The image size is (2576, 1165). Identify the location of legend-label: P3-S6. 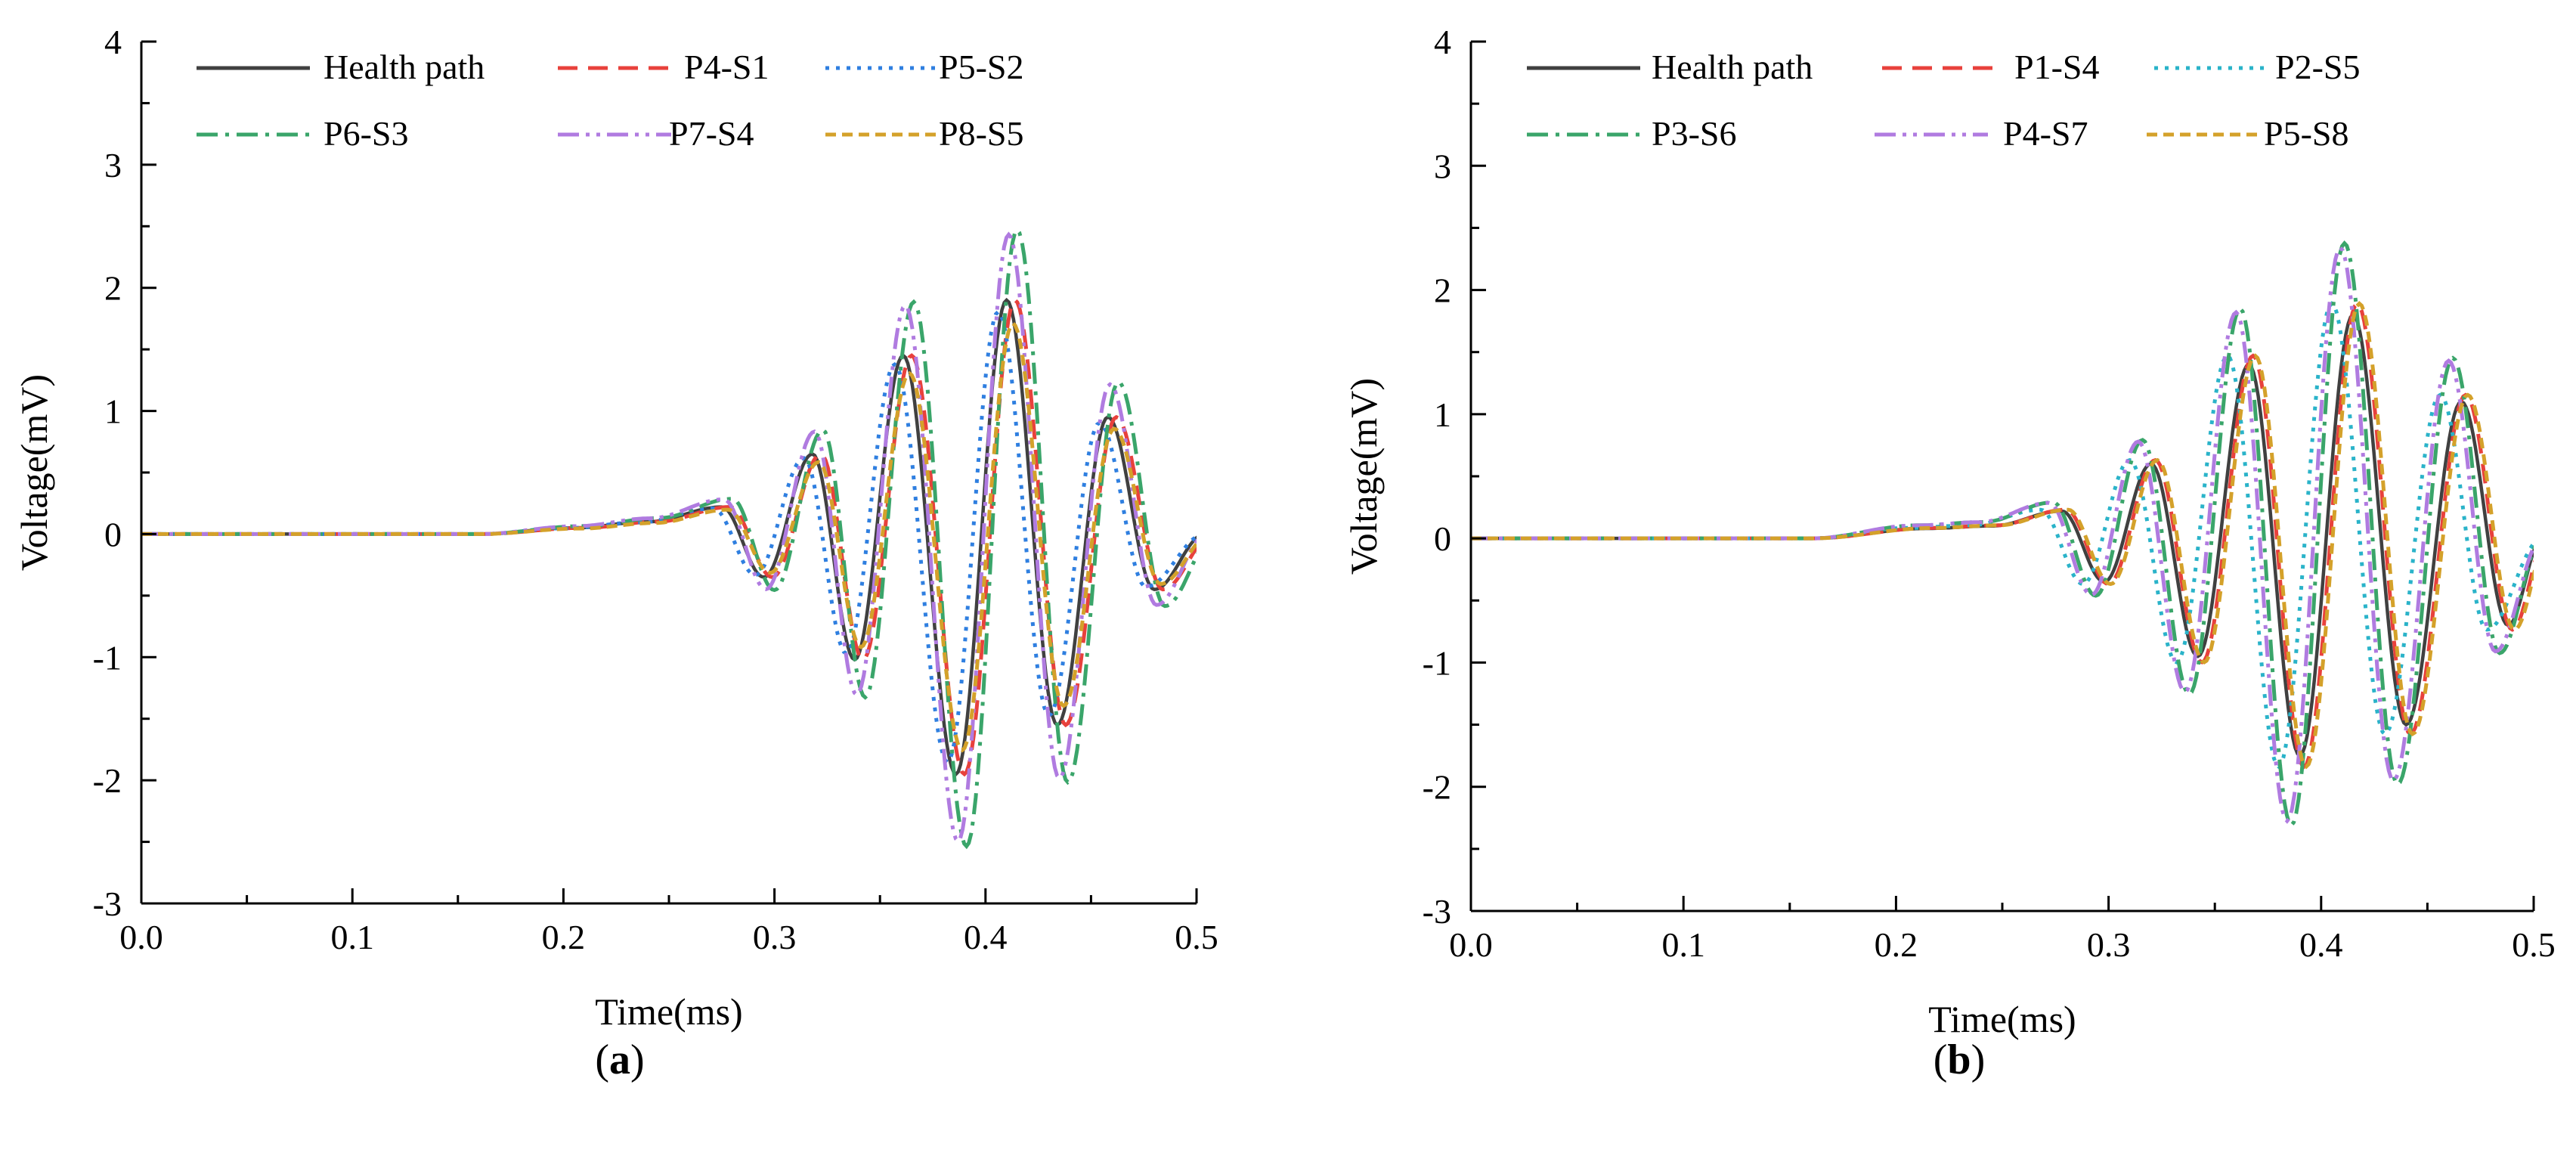
(1694, 133).